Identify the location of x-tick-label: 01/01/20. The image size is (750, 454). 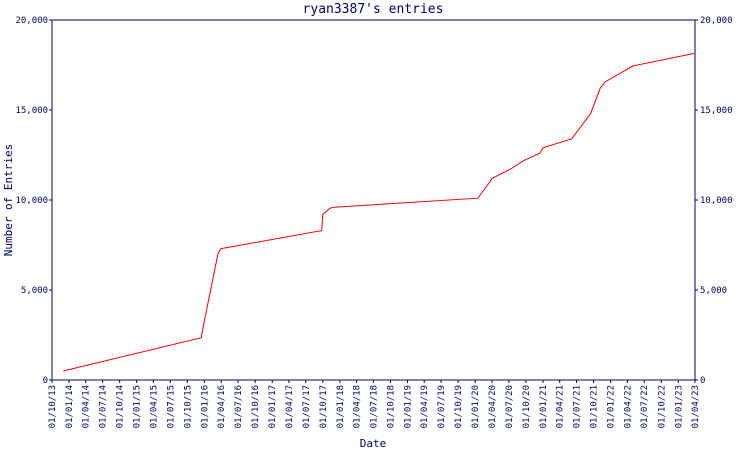
(476, 406).